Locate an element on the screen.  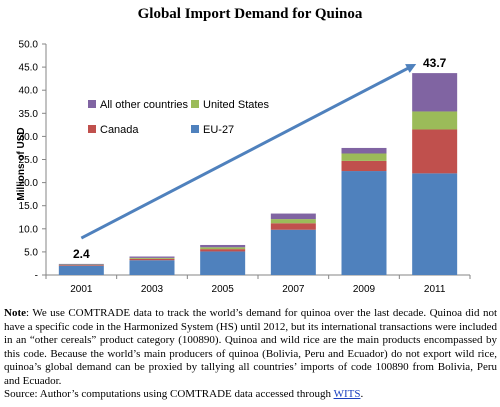
x-tick-label: 2005 is located at coordinates (223, 289).